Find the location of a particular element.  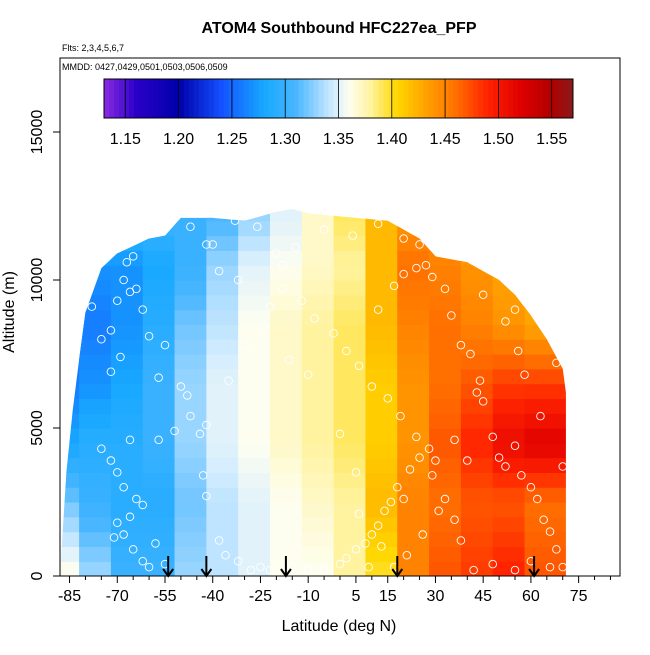

x-tick-label: 30 is located at coordinates (436, 596).